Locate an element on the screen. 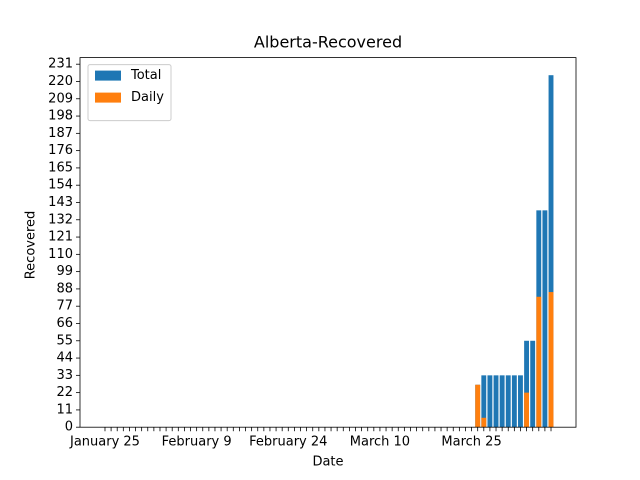 The width and height of the screenshot is (640, 480). x-tick-label: February 9 is located at coordinates (197, 442).